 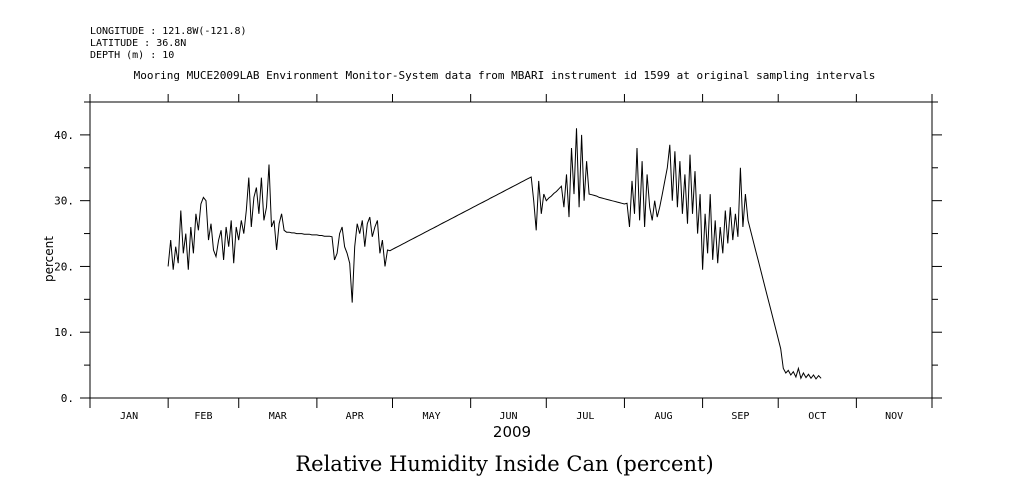 I want to click on latitude-label: LATITUDE : 36.8N, so click(x=138, y=43).